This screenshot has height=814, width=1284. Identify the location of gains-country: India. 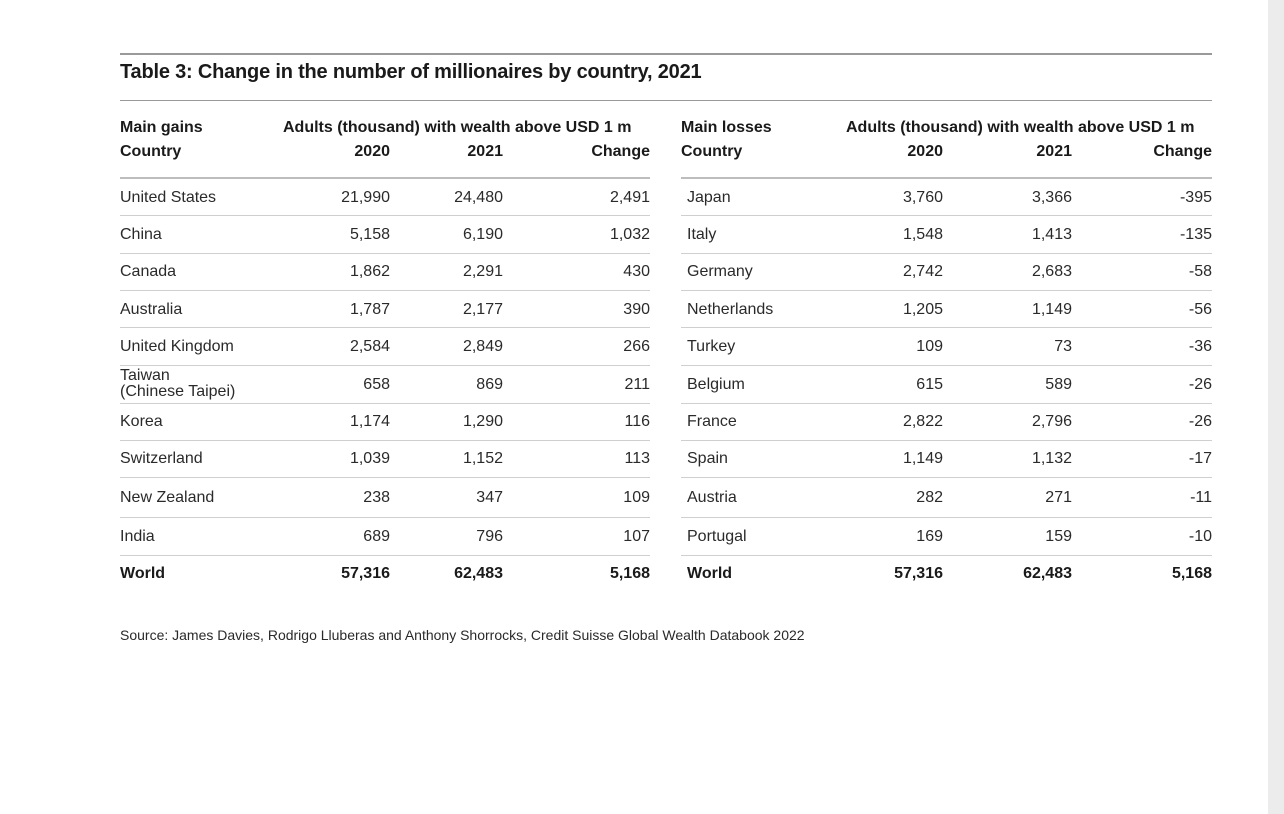
(137, 536).